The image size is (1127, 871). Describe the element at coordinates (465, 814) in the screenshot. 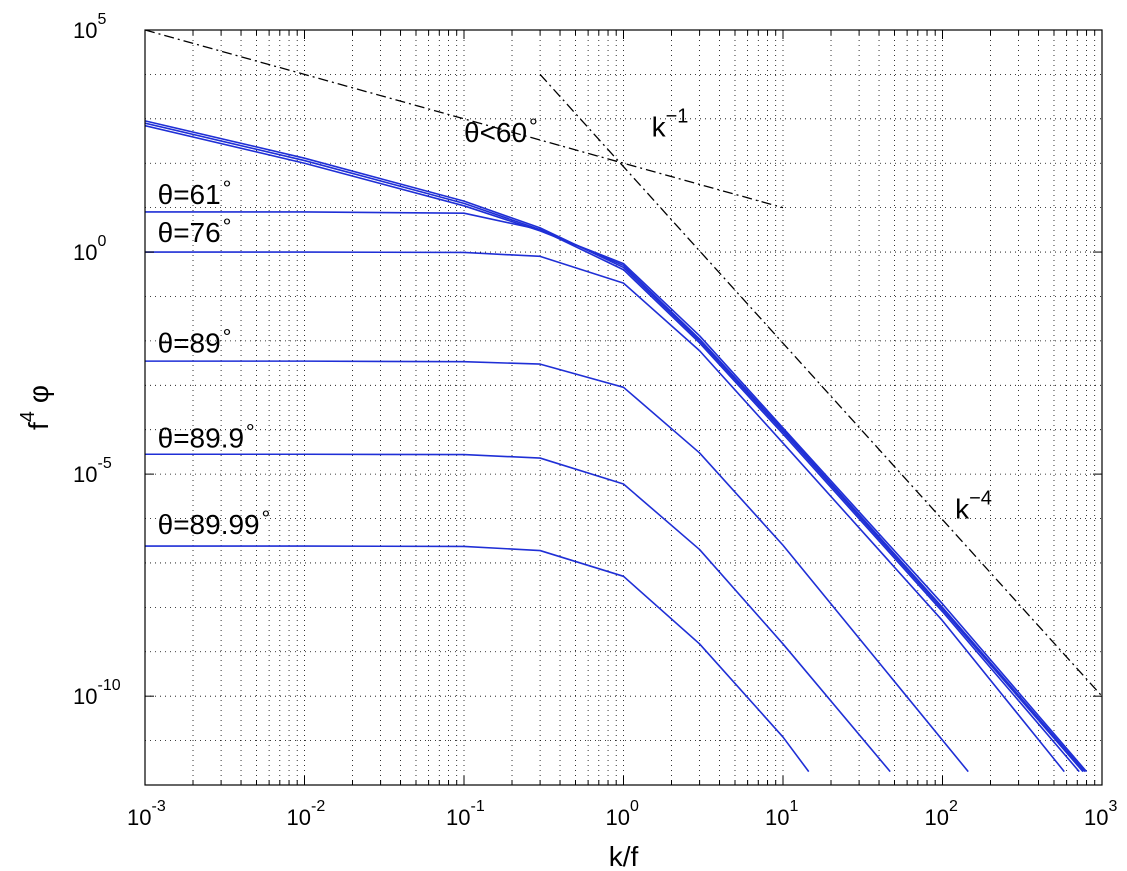

I see `x-tick-label: 10⁻¹` at that location.